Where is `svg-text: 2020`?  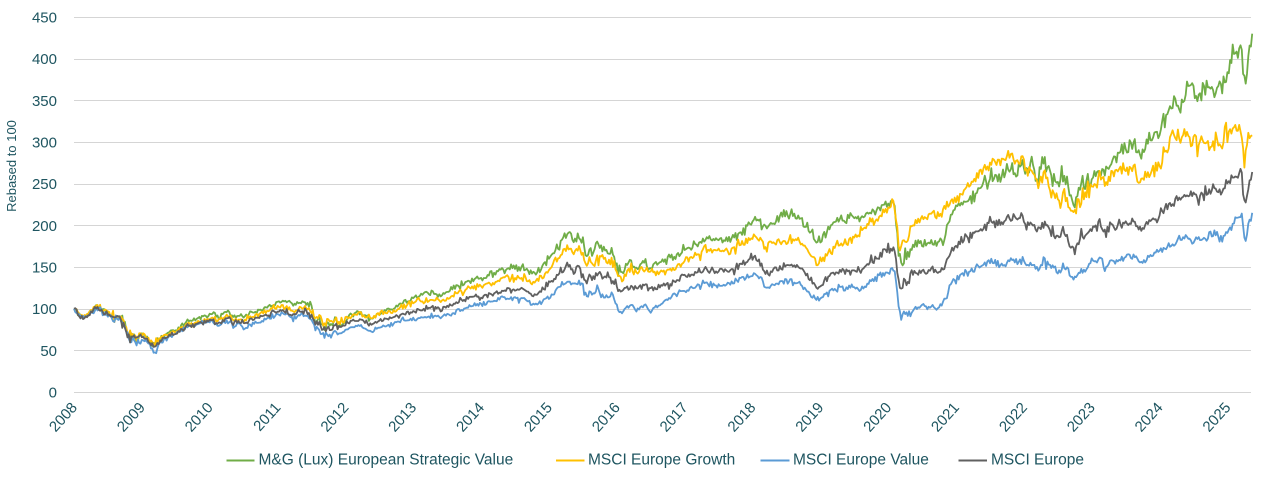 svg-text: 2020 is located at coordinates (877, 417).